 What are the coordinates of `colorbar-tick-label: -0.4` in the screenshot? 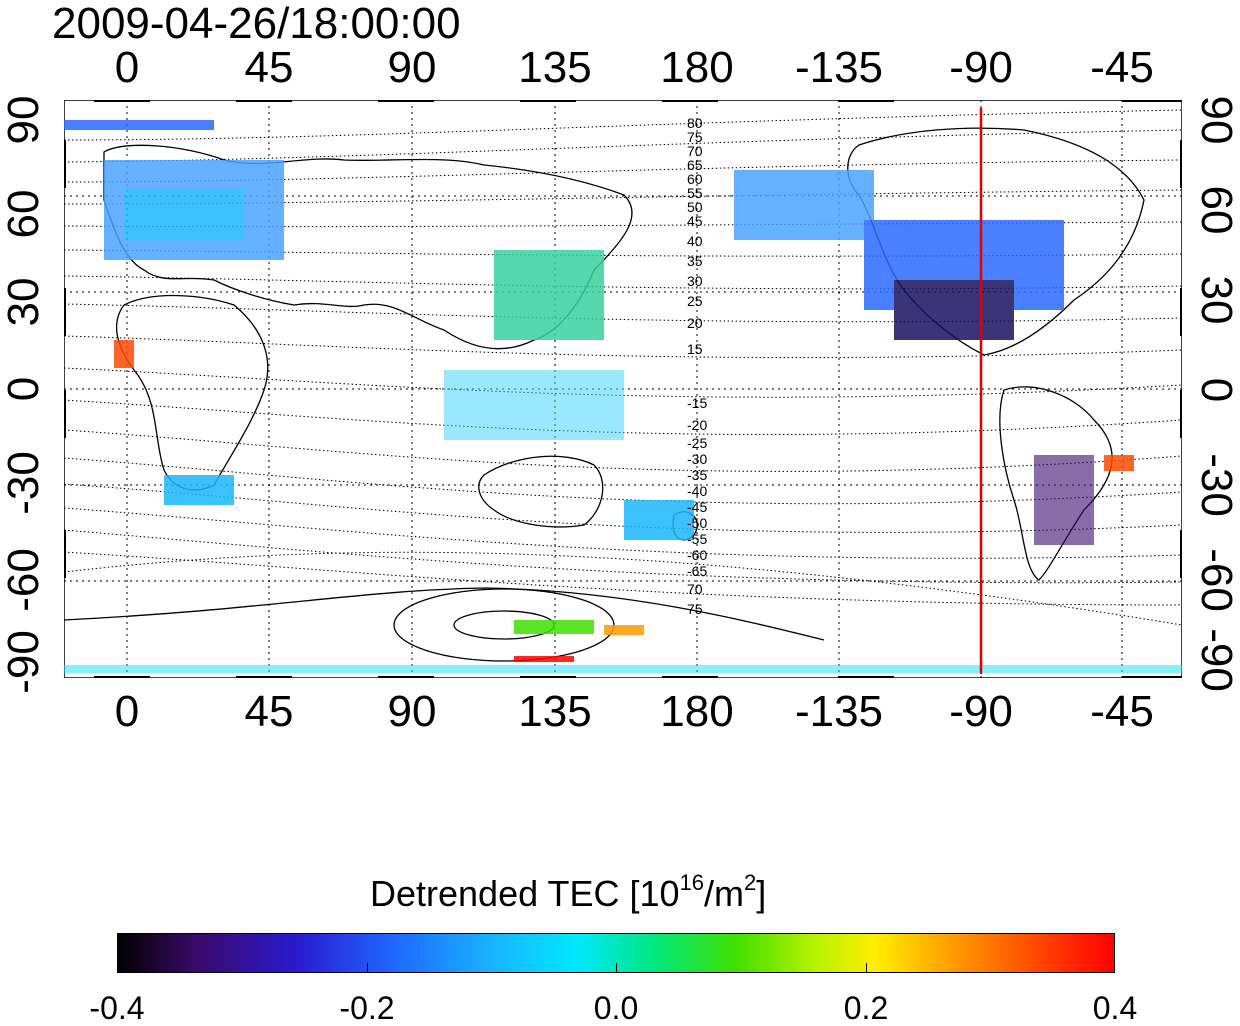 It's located at (117, 1008).